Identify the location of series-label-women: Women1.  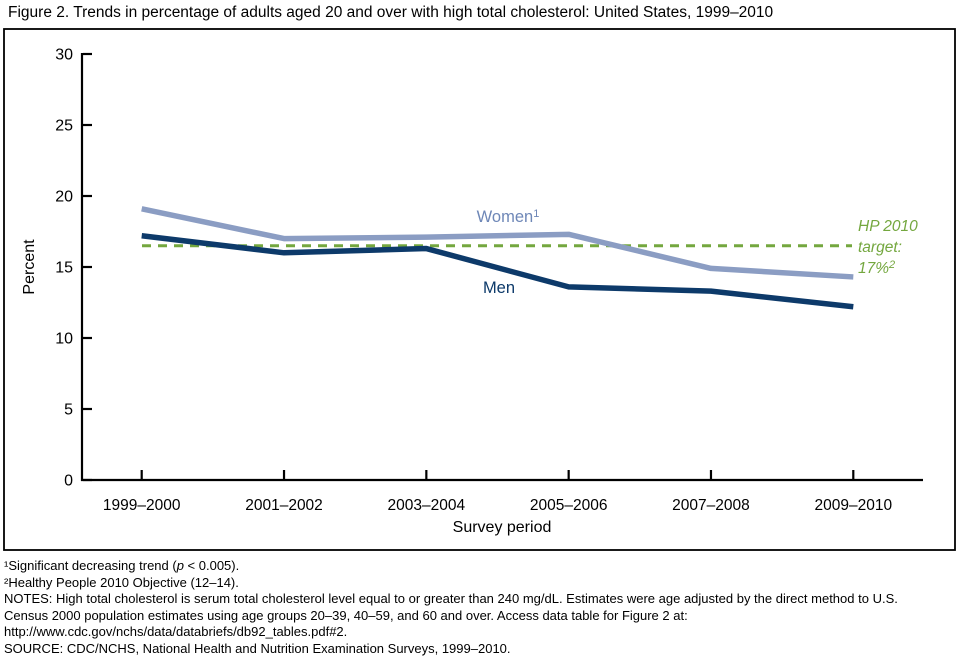
(508, 217).